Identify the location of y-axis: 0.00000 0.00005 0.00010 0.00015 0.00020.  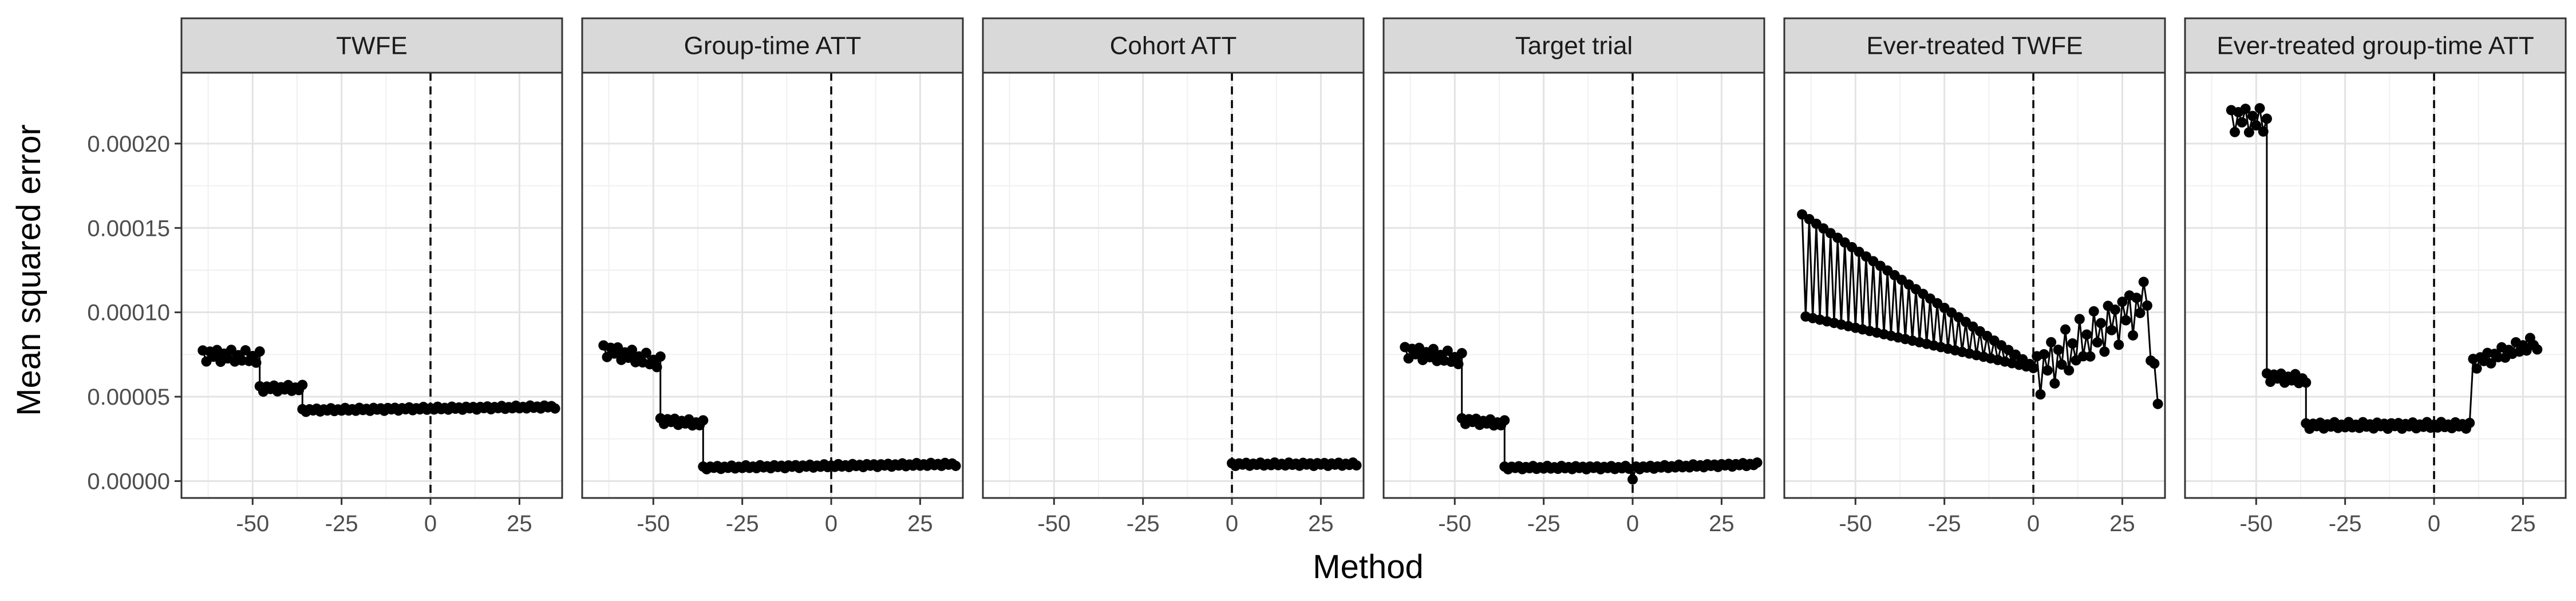
(134, 314).